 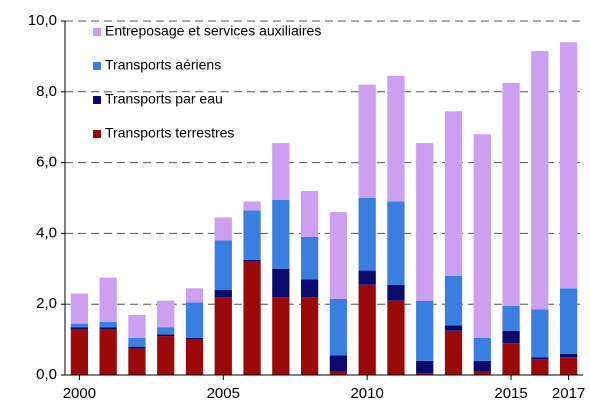 What do you see at coordinates (223, 393) in the screenshot?
I see `x-tick-label: 2005` at bounding box center [223, 393].